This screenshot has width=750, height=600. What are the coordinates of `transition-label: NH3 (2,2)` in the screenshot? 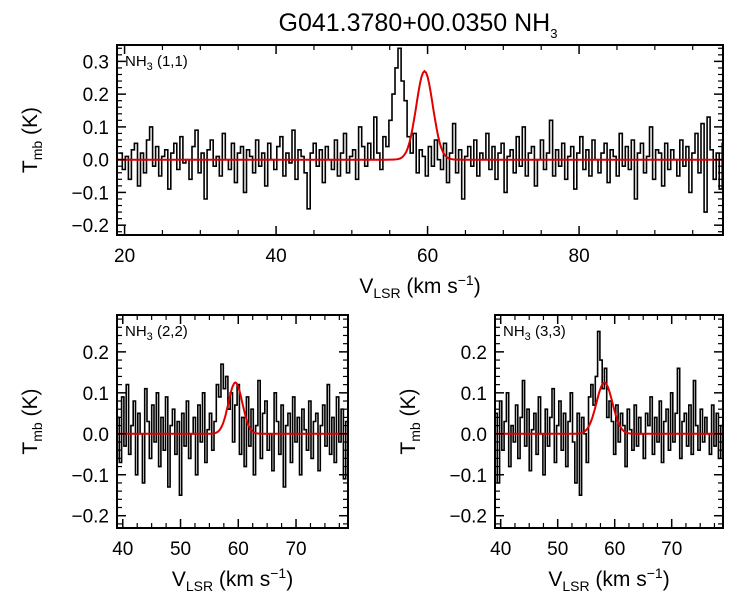 It's located at (156, 333).